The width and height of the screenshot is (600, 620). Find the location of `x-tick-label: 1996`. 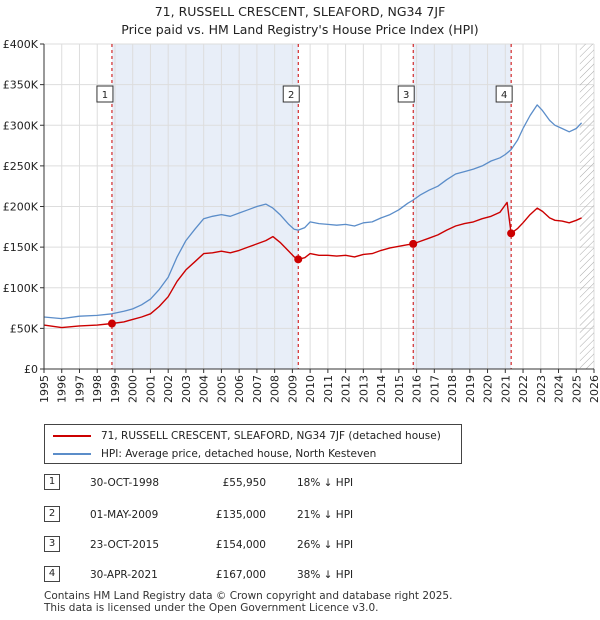

x-tick-label: 1996 is located at coordinates (62, 389).